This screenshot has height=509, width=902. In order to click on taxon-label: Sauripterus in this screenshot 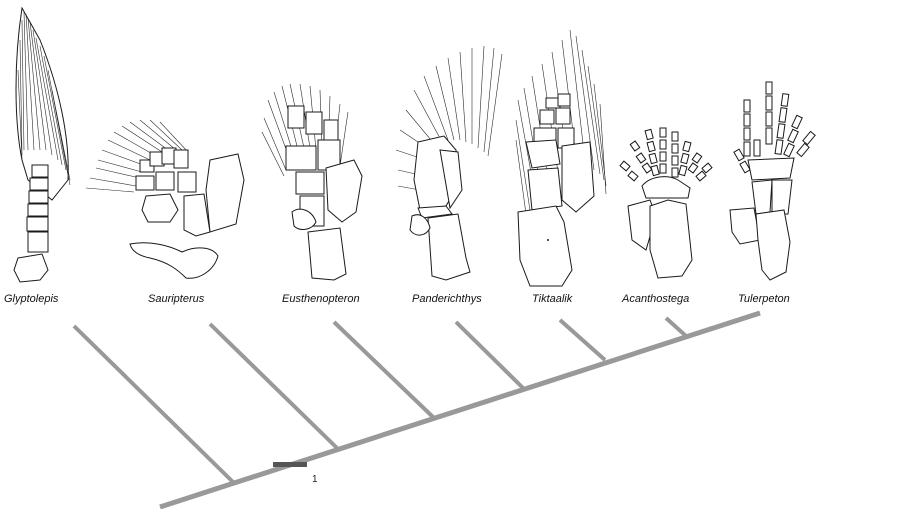, I will do `click(176, 299)`.